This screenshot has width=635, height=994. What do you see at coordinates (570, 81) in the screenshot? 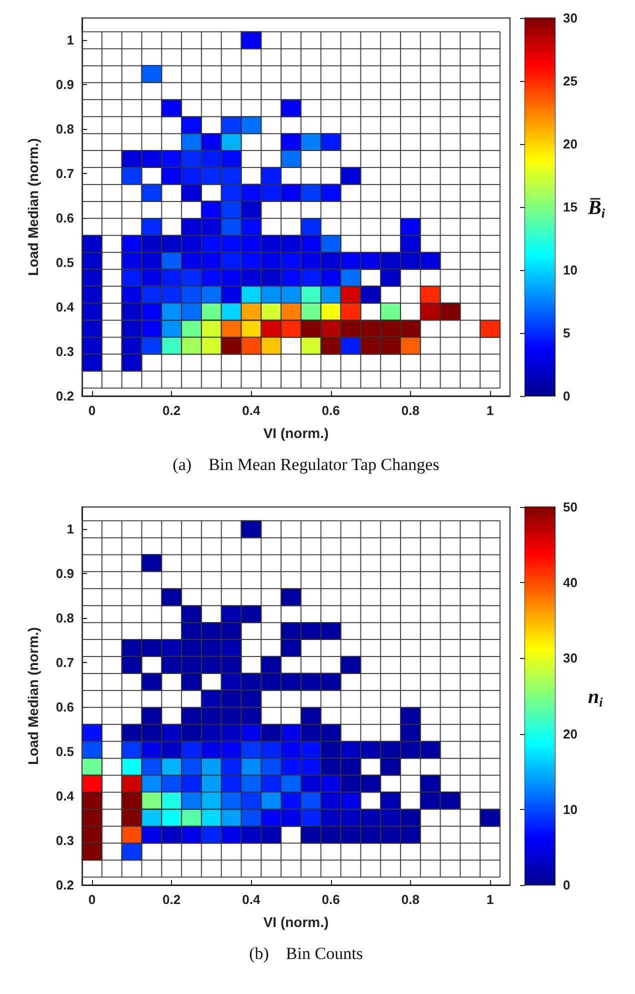
I see `color-bar-label: 25` at bounding box center [570, 81].